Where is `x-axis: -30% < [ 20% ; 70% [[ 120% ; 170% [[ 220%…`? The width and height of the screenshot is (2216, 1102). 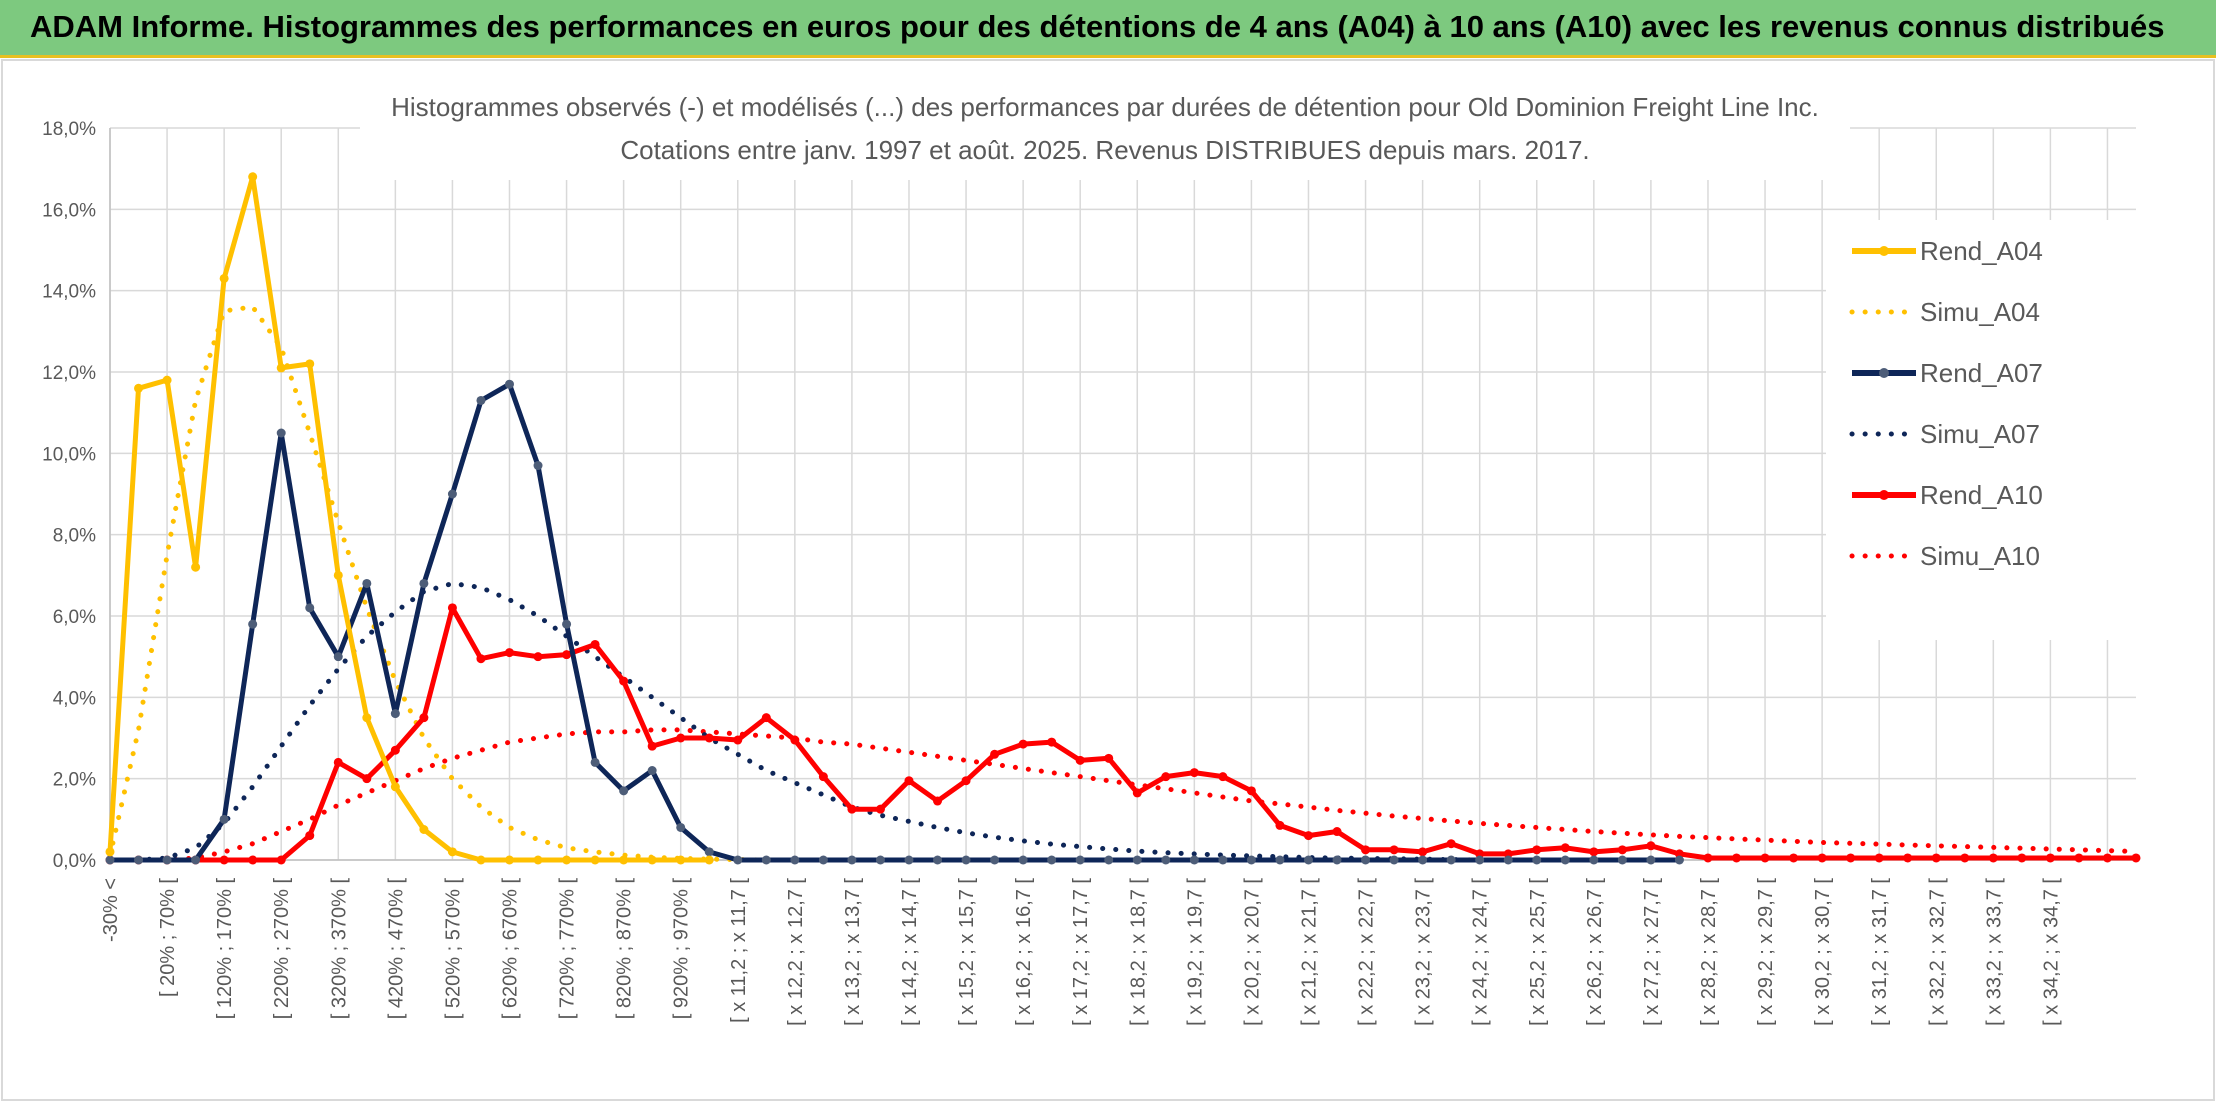 x-axis: -30% < [ 20% ; 70% [[ 120% ; 170% [[ 220%… is located at coordinates (1081, 952).